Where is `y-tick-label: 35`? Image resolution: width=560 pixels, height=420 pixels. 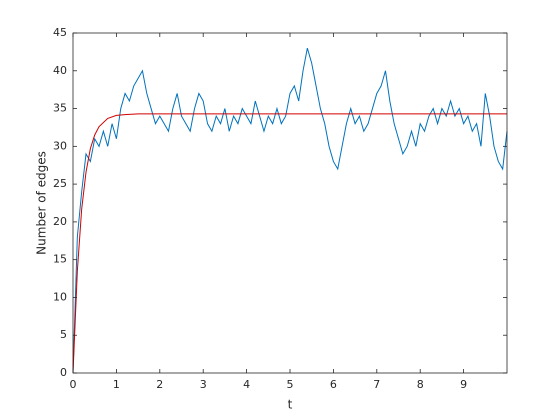 y-tick-label: 35 is located at coordinates (60, 108).